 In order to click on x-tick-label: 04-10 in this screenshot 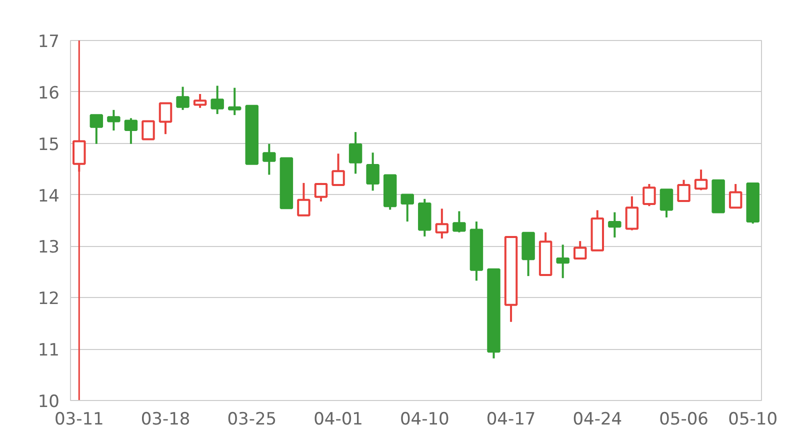, I will do `click(425, 420)`.